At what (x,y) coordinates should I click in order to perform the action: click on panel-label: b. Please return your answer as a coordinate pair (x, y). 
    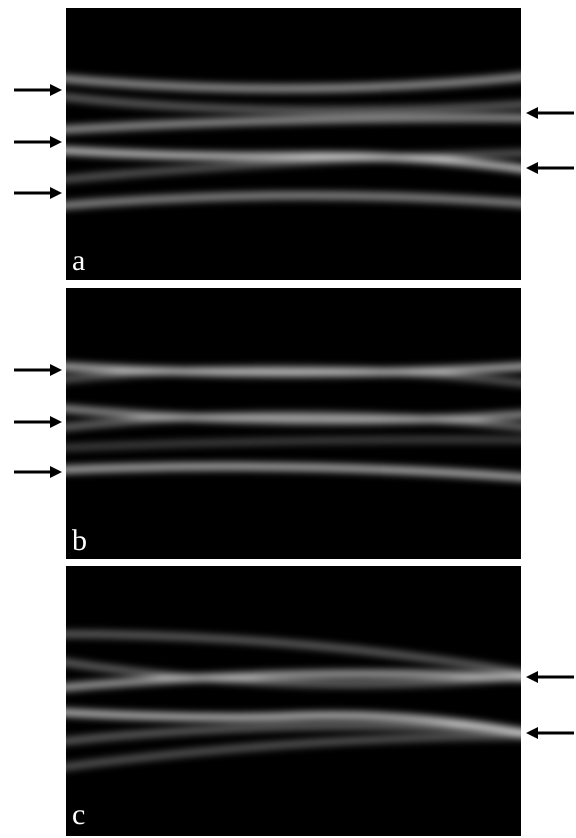
    Looking at the image, I should click on (79, 540).